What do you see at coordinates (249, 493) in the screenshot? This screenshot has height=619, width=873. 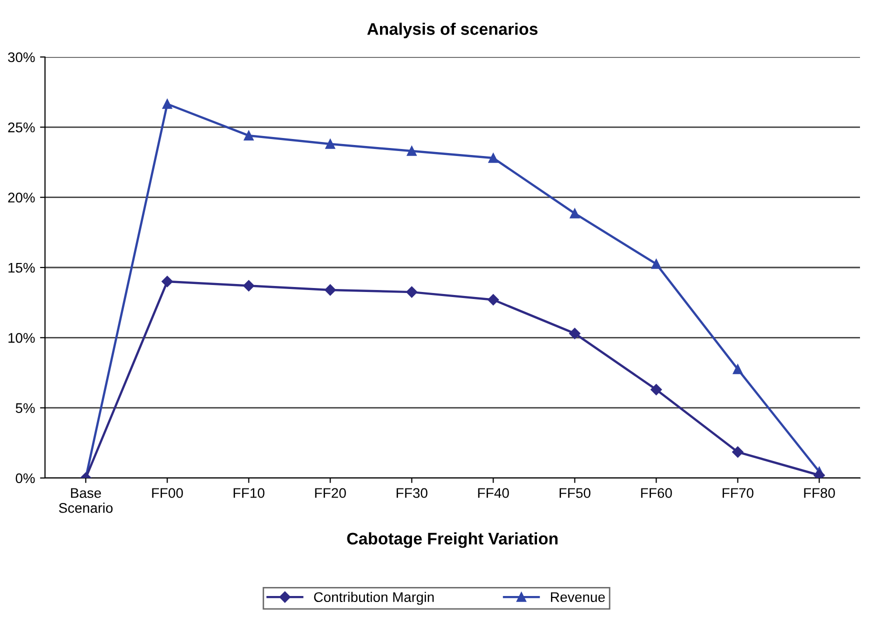 I see `x-tick-label: FF10` at bounding box center [249, 493].